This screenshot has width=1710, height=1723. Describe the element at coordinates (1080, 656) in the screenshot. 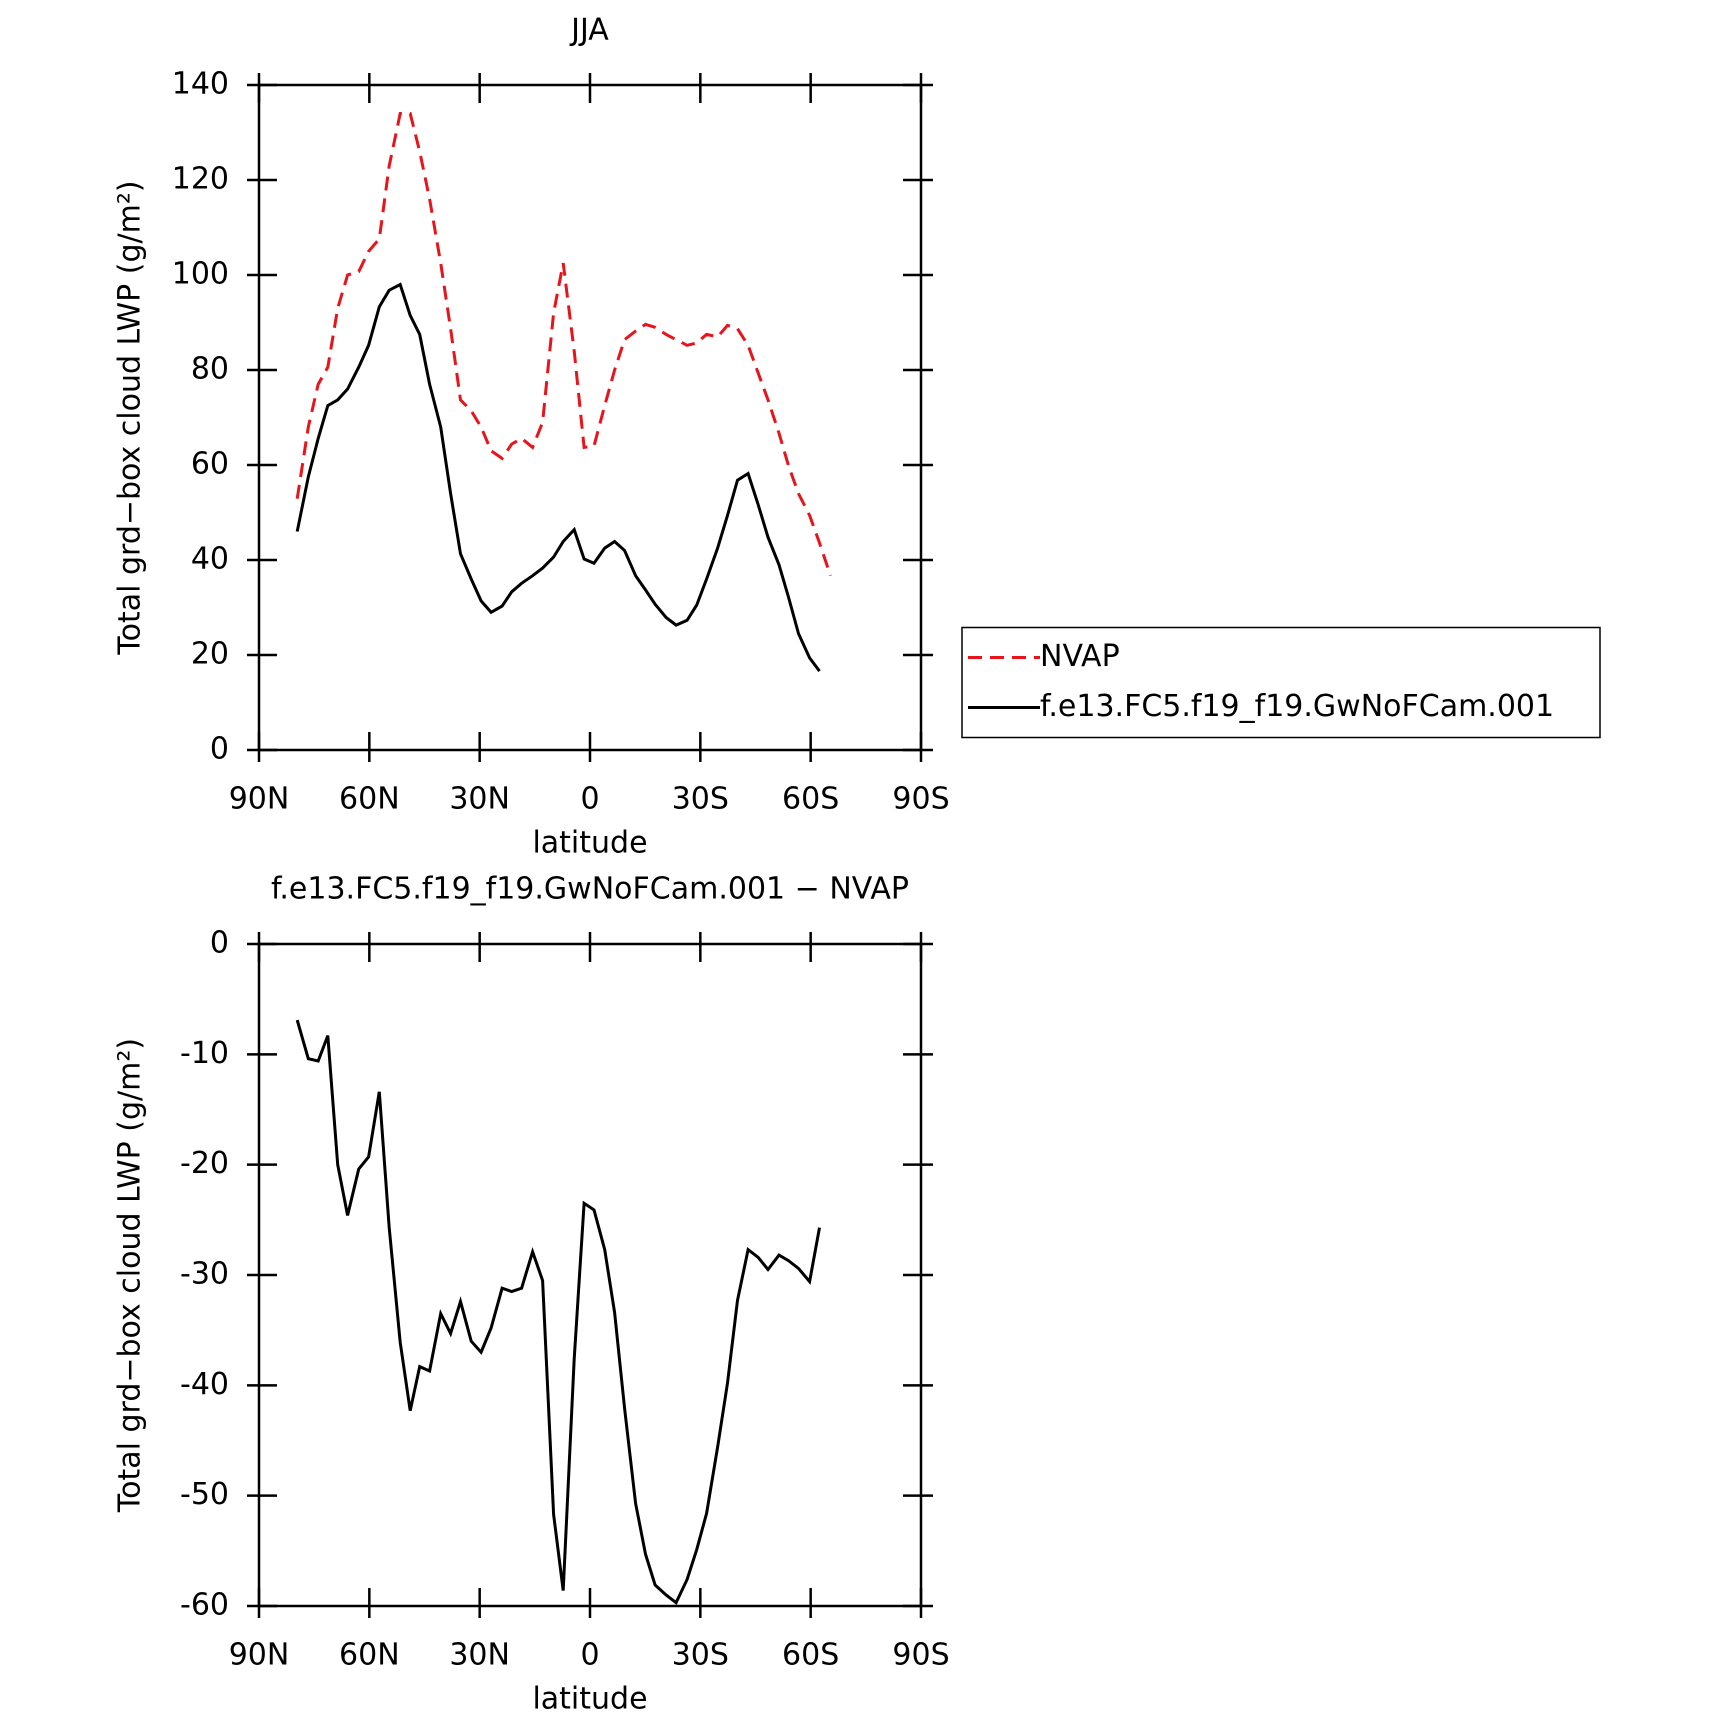

I see `legend-label: NVAP` at that location.